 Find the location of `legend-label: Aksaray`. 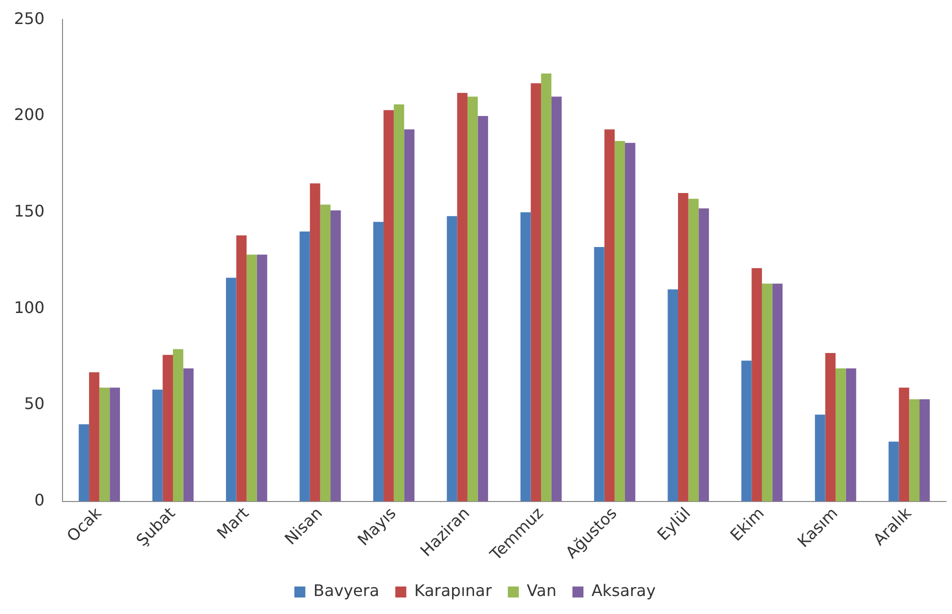

legend-label: Aksaray is located at coordinates (623, 590).